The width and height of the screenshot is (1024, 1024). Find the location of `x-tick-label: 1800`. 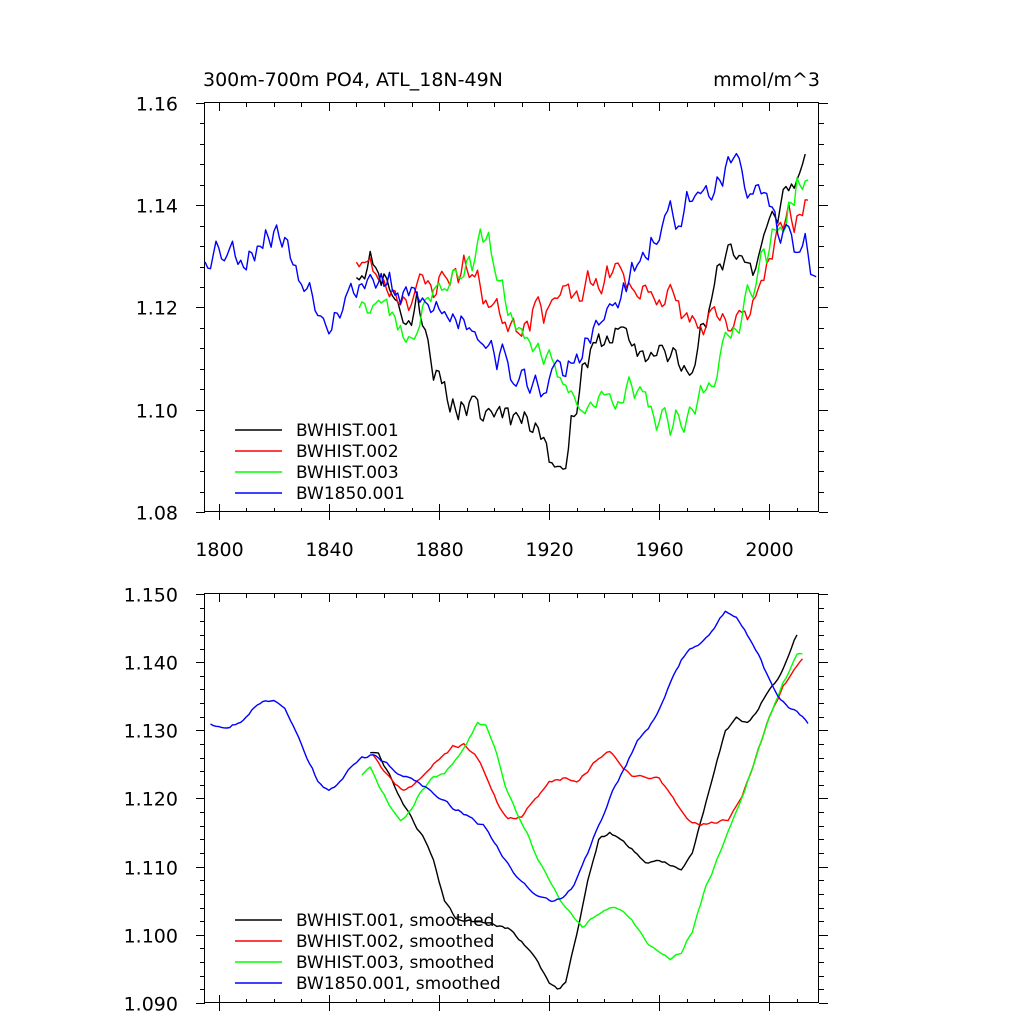

x-tick-label: 1800 is located at coordinates (219, 550).